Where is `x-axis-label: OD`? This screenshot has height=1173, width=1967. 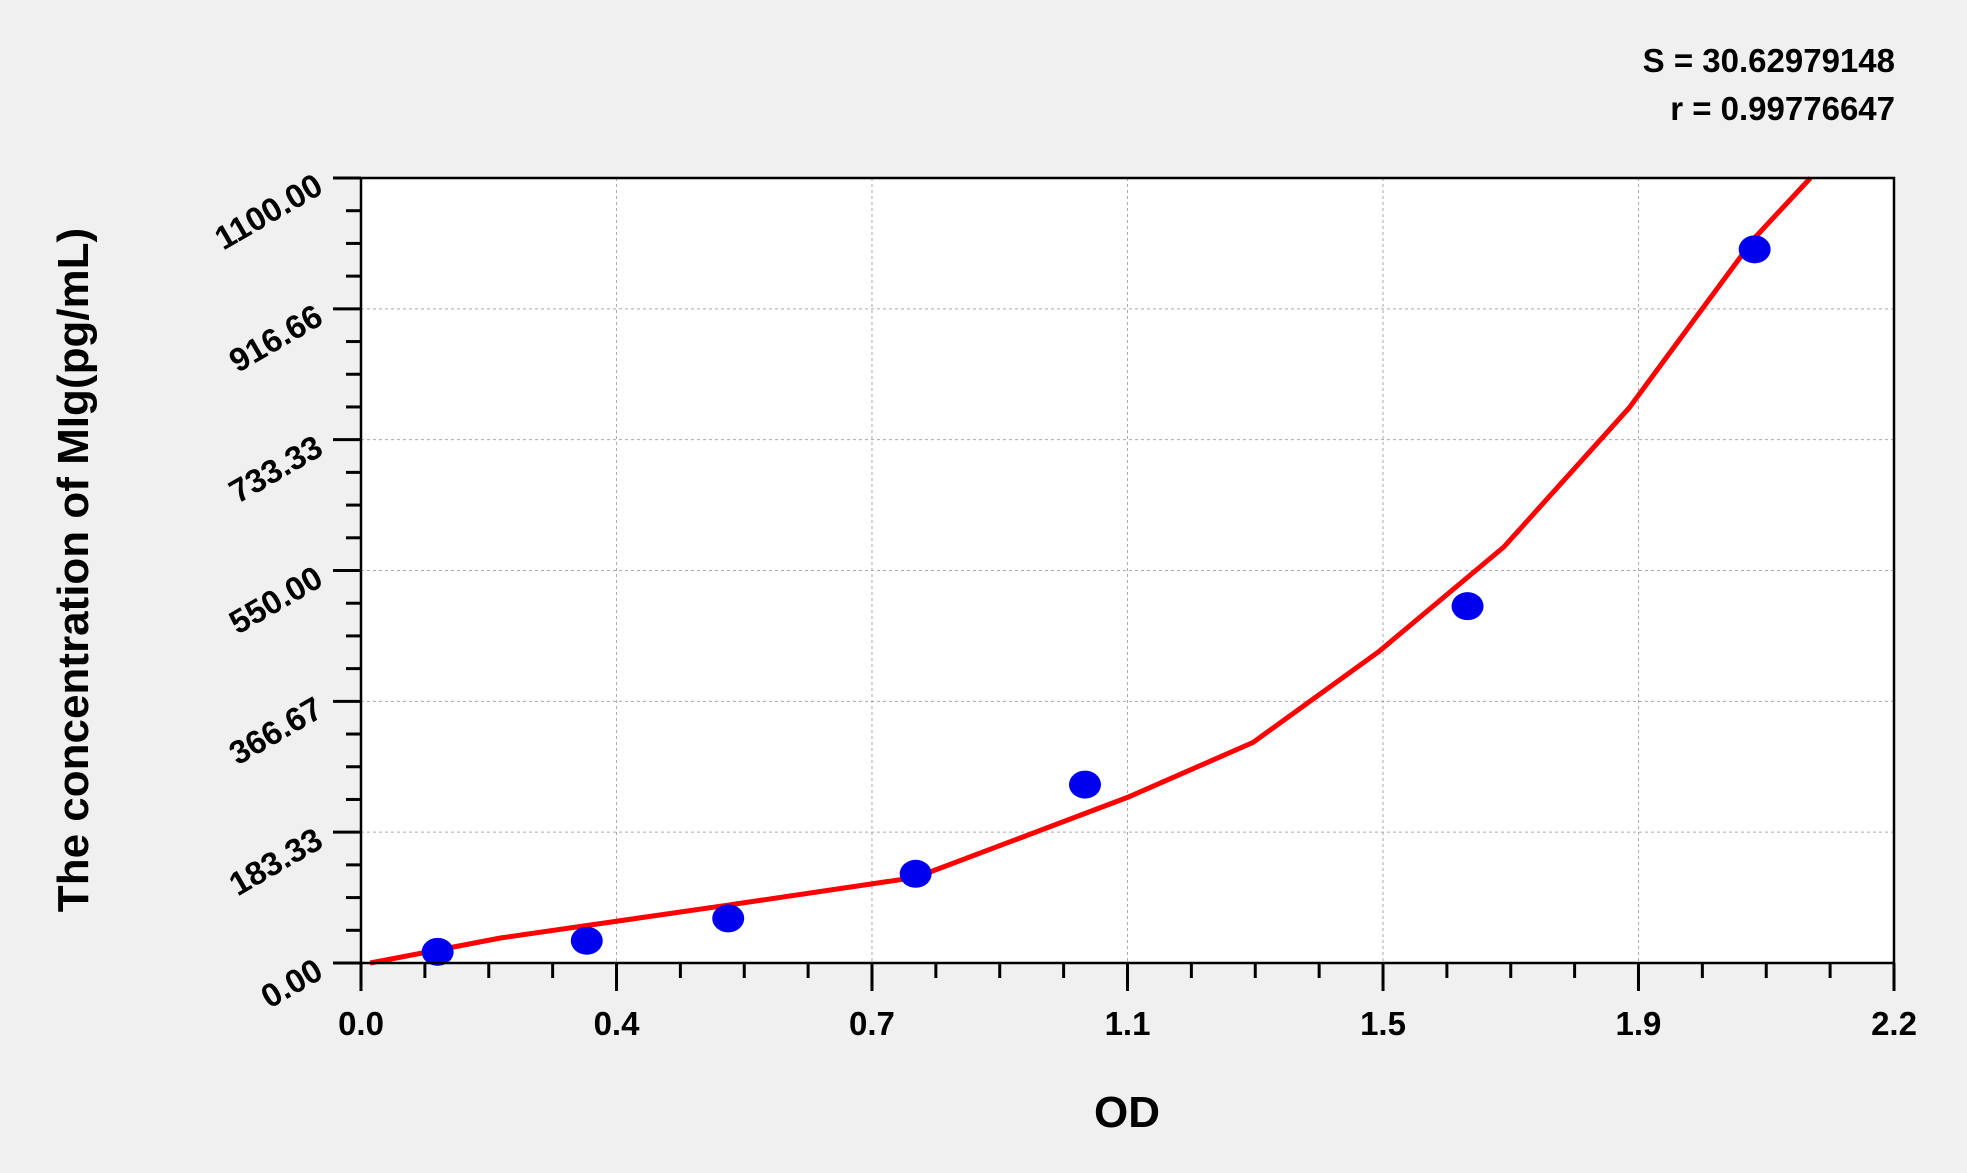 x-axis-label: OD is located at coordinates (1127, 1112).